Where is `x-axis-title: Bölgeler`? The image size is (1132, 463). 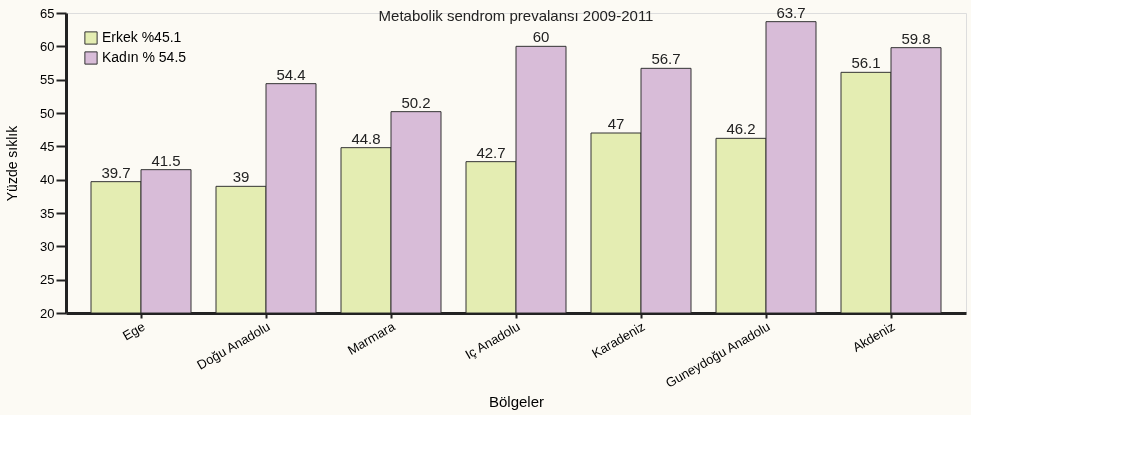
x-axis-title: Bölgeler is located at coordinates (516, 402).